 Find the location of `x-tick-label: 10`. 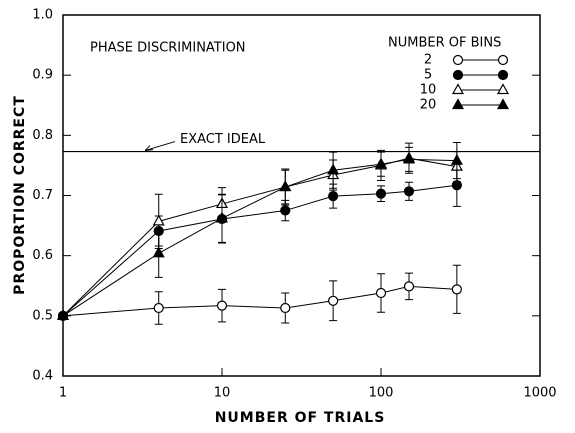

x-tick-label: 10 is located at coordinates (222, 393).